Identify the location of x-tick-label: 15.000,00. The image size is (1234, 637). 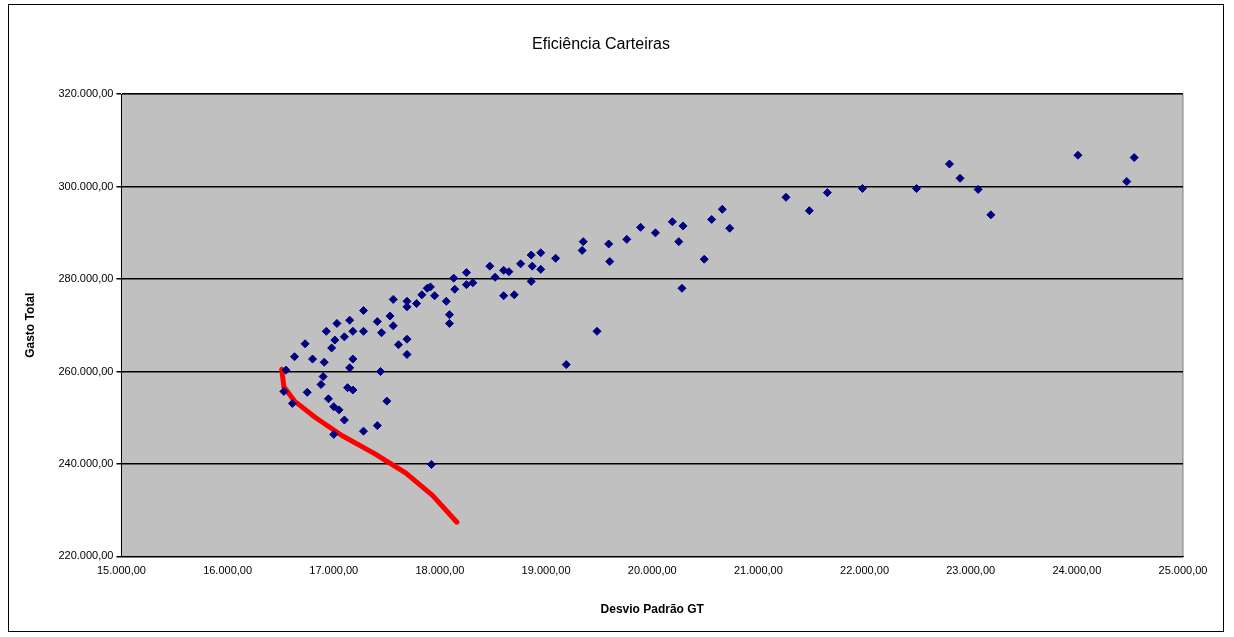
(121, 570).